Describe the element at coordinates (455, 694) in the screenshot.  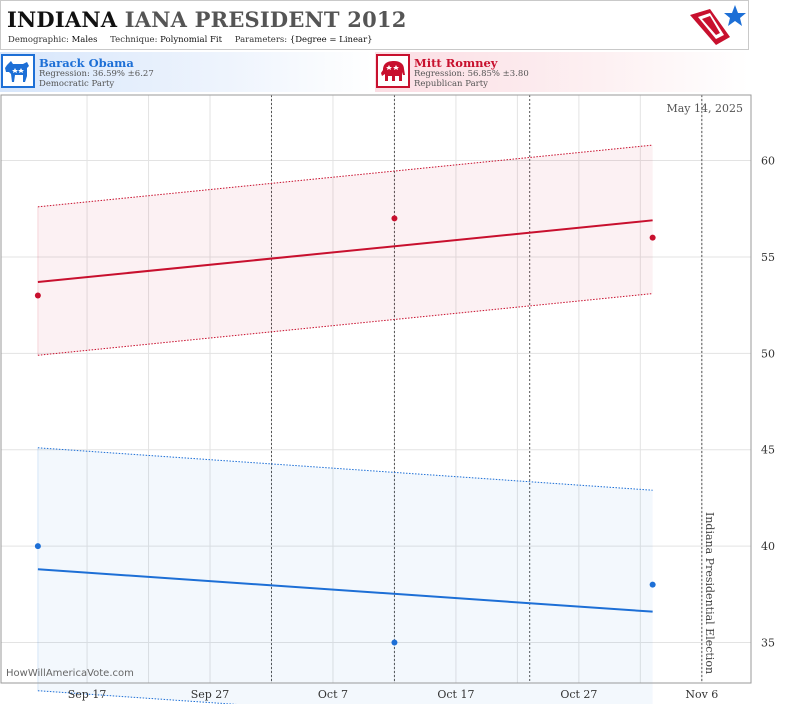
I see `x-tick-label: Oct 17` at that location.